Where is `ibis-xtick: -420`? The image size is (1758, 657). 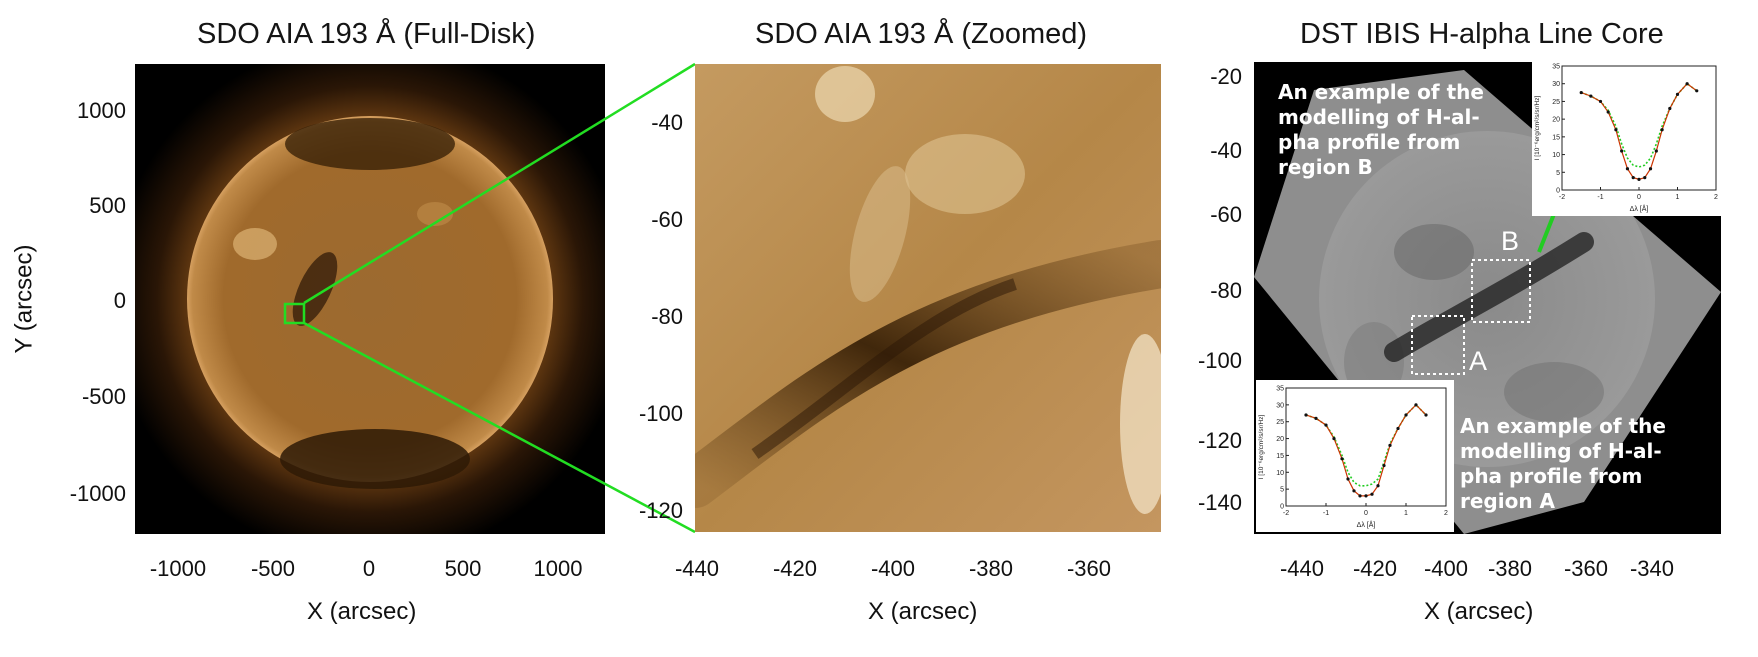 ibis-xtick: -420 is located at coordinates (1375, 568).